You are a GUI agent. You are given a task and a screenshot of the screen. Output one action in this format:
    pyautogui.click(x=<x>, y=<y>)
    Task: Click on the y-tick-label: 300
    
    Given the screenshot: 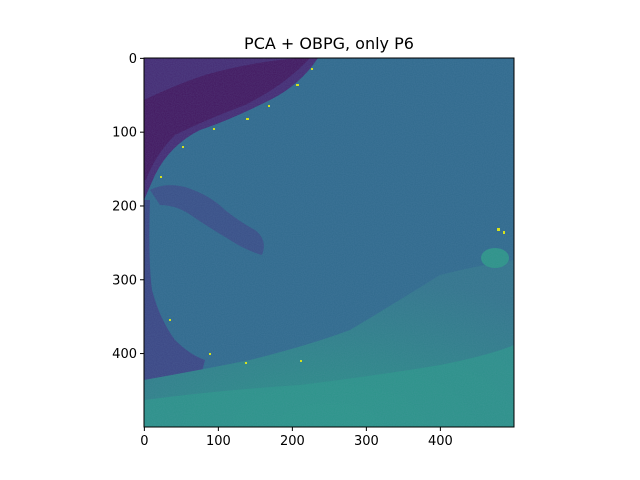 What is the action you would take?
    pyautogui.click(x=124, y=280)
    